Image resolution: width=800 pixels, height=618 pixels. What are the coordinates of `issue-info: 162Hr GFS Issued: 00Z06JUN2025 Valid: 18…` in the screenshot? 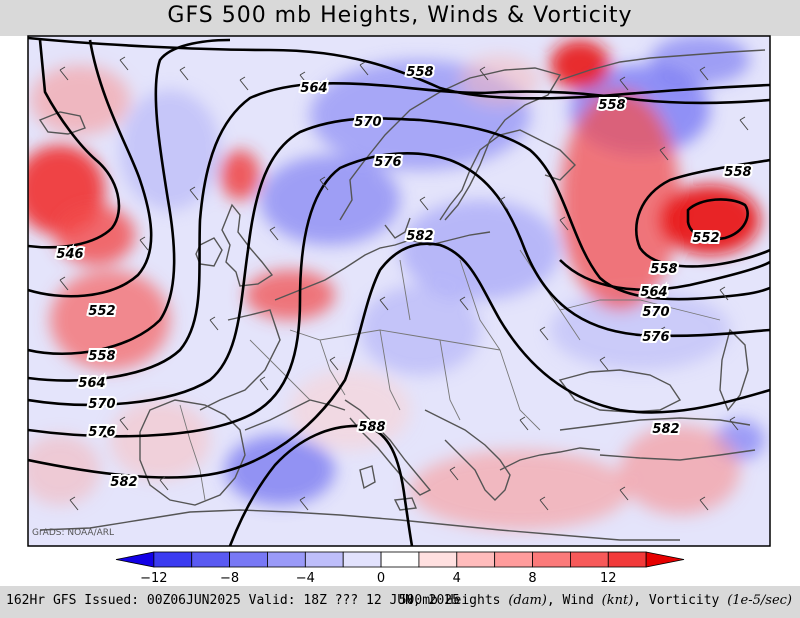 It's located at (233, 600).